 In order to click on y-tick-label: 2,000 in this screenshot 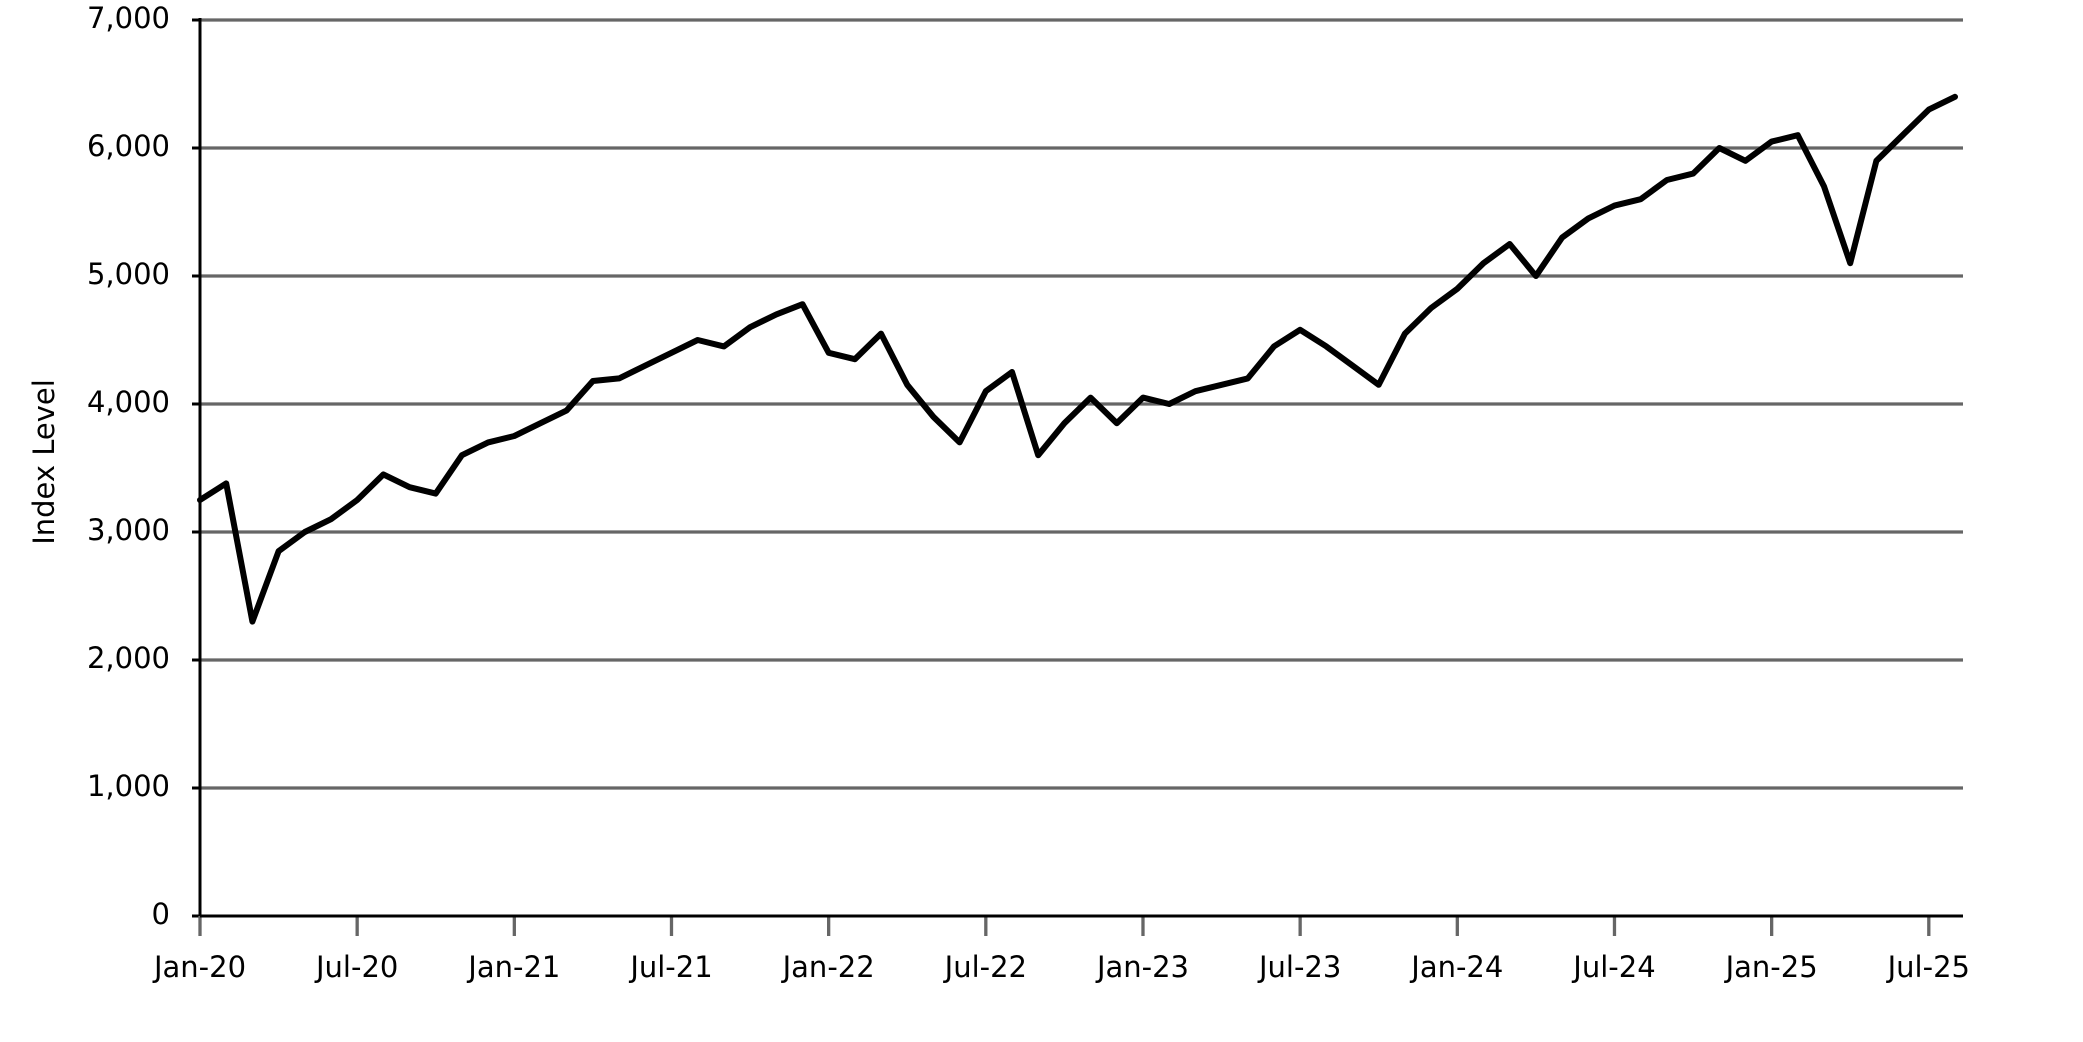, I will do `click(128, 658)`.